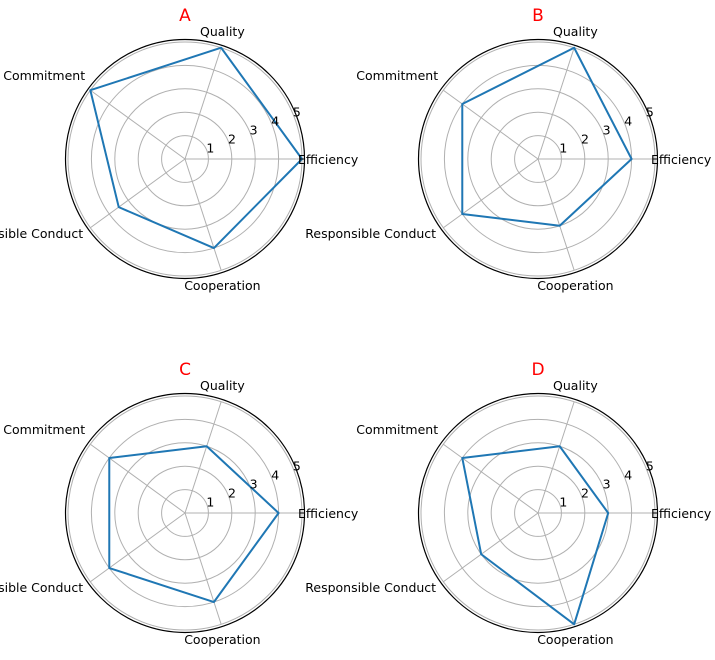 This screenshot has width=715, height=660. What do you see at coordinates (537, 370) in the screenshot?
I see `panel-title: D` at bounding box center [537, 370].